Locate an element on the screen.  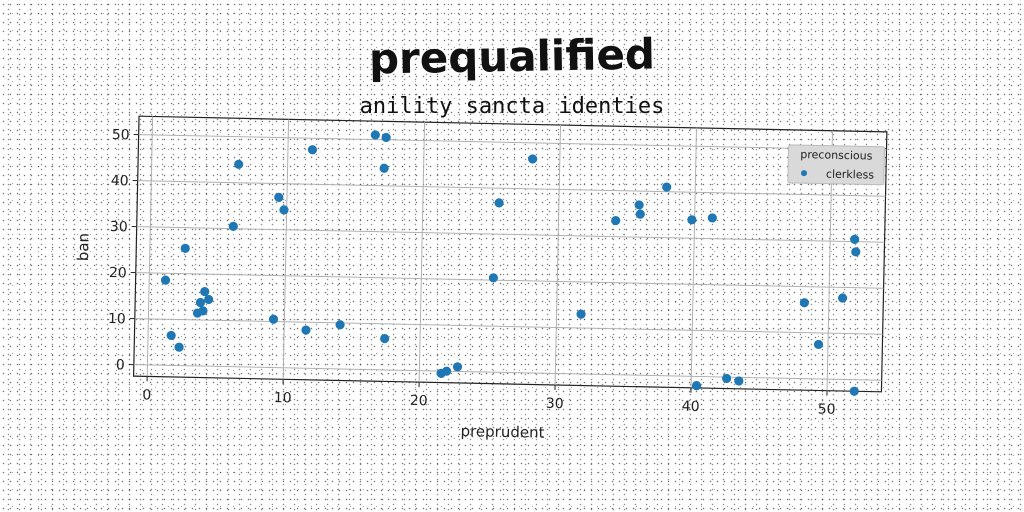
y-tick-label: 30 is located at coordinates (119, 227).